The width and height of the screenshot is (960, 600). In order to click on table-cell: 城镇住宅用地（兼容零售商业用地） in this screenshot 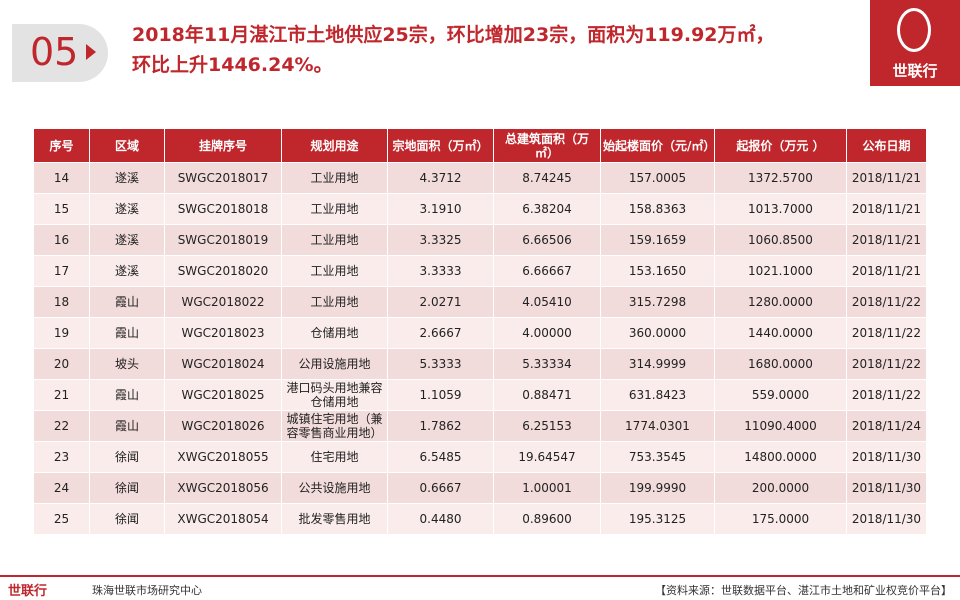, I will do `click(334, 426)`.